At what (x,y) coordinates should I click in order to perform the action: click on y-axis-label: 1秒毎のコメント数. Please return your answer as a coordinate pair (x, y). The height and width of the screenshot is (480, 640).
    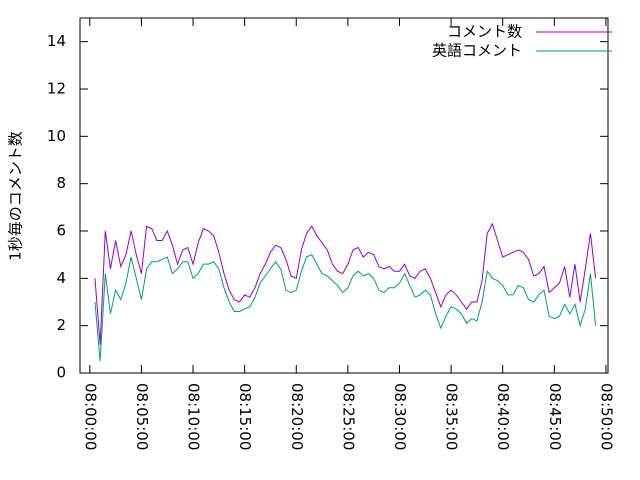
    Looking at the image, I should click on (16, 196).